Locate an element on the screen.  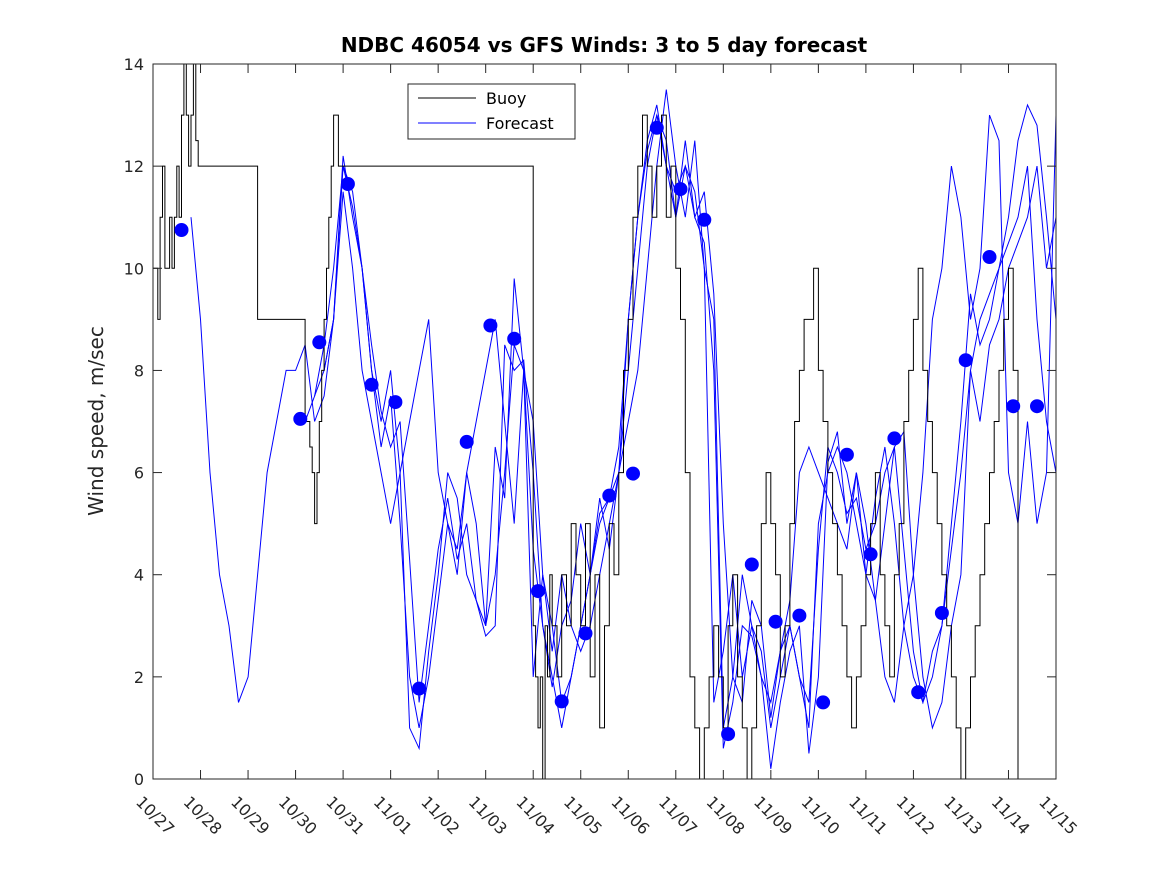
y-tick-label: 4 is located at coordinates (139, 575).